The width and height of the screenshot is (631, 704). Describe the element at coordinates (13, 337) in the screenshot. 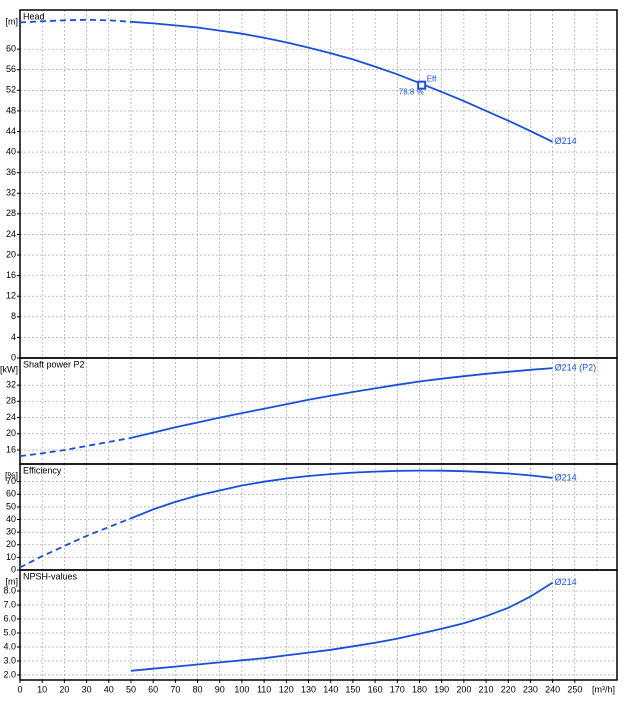

I see `y-tick-label: 4` at that location.